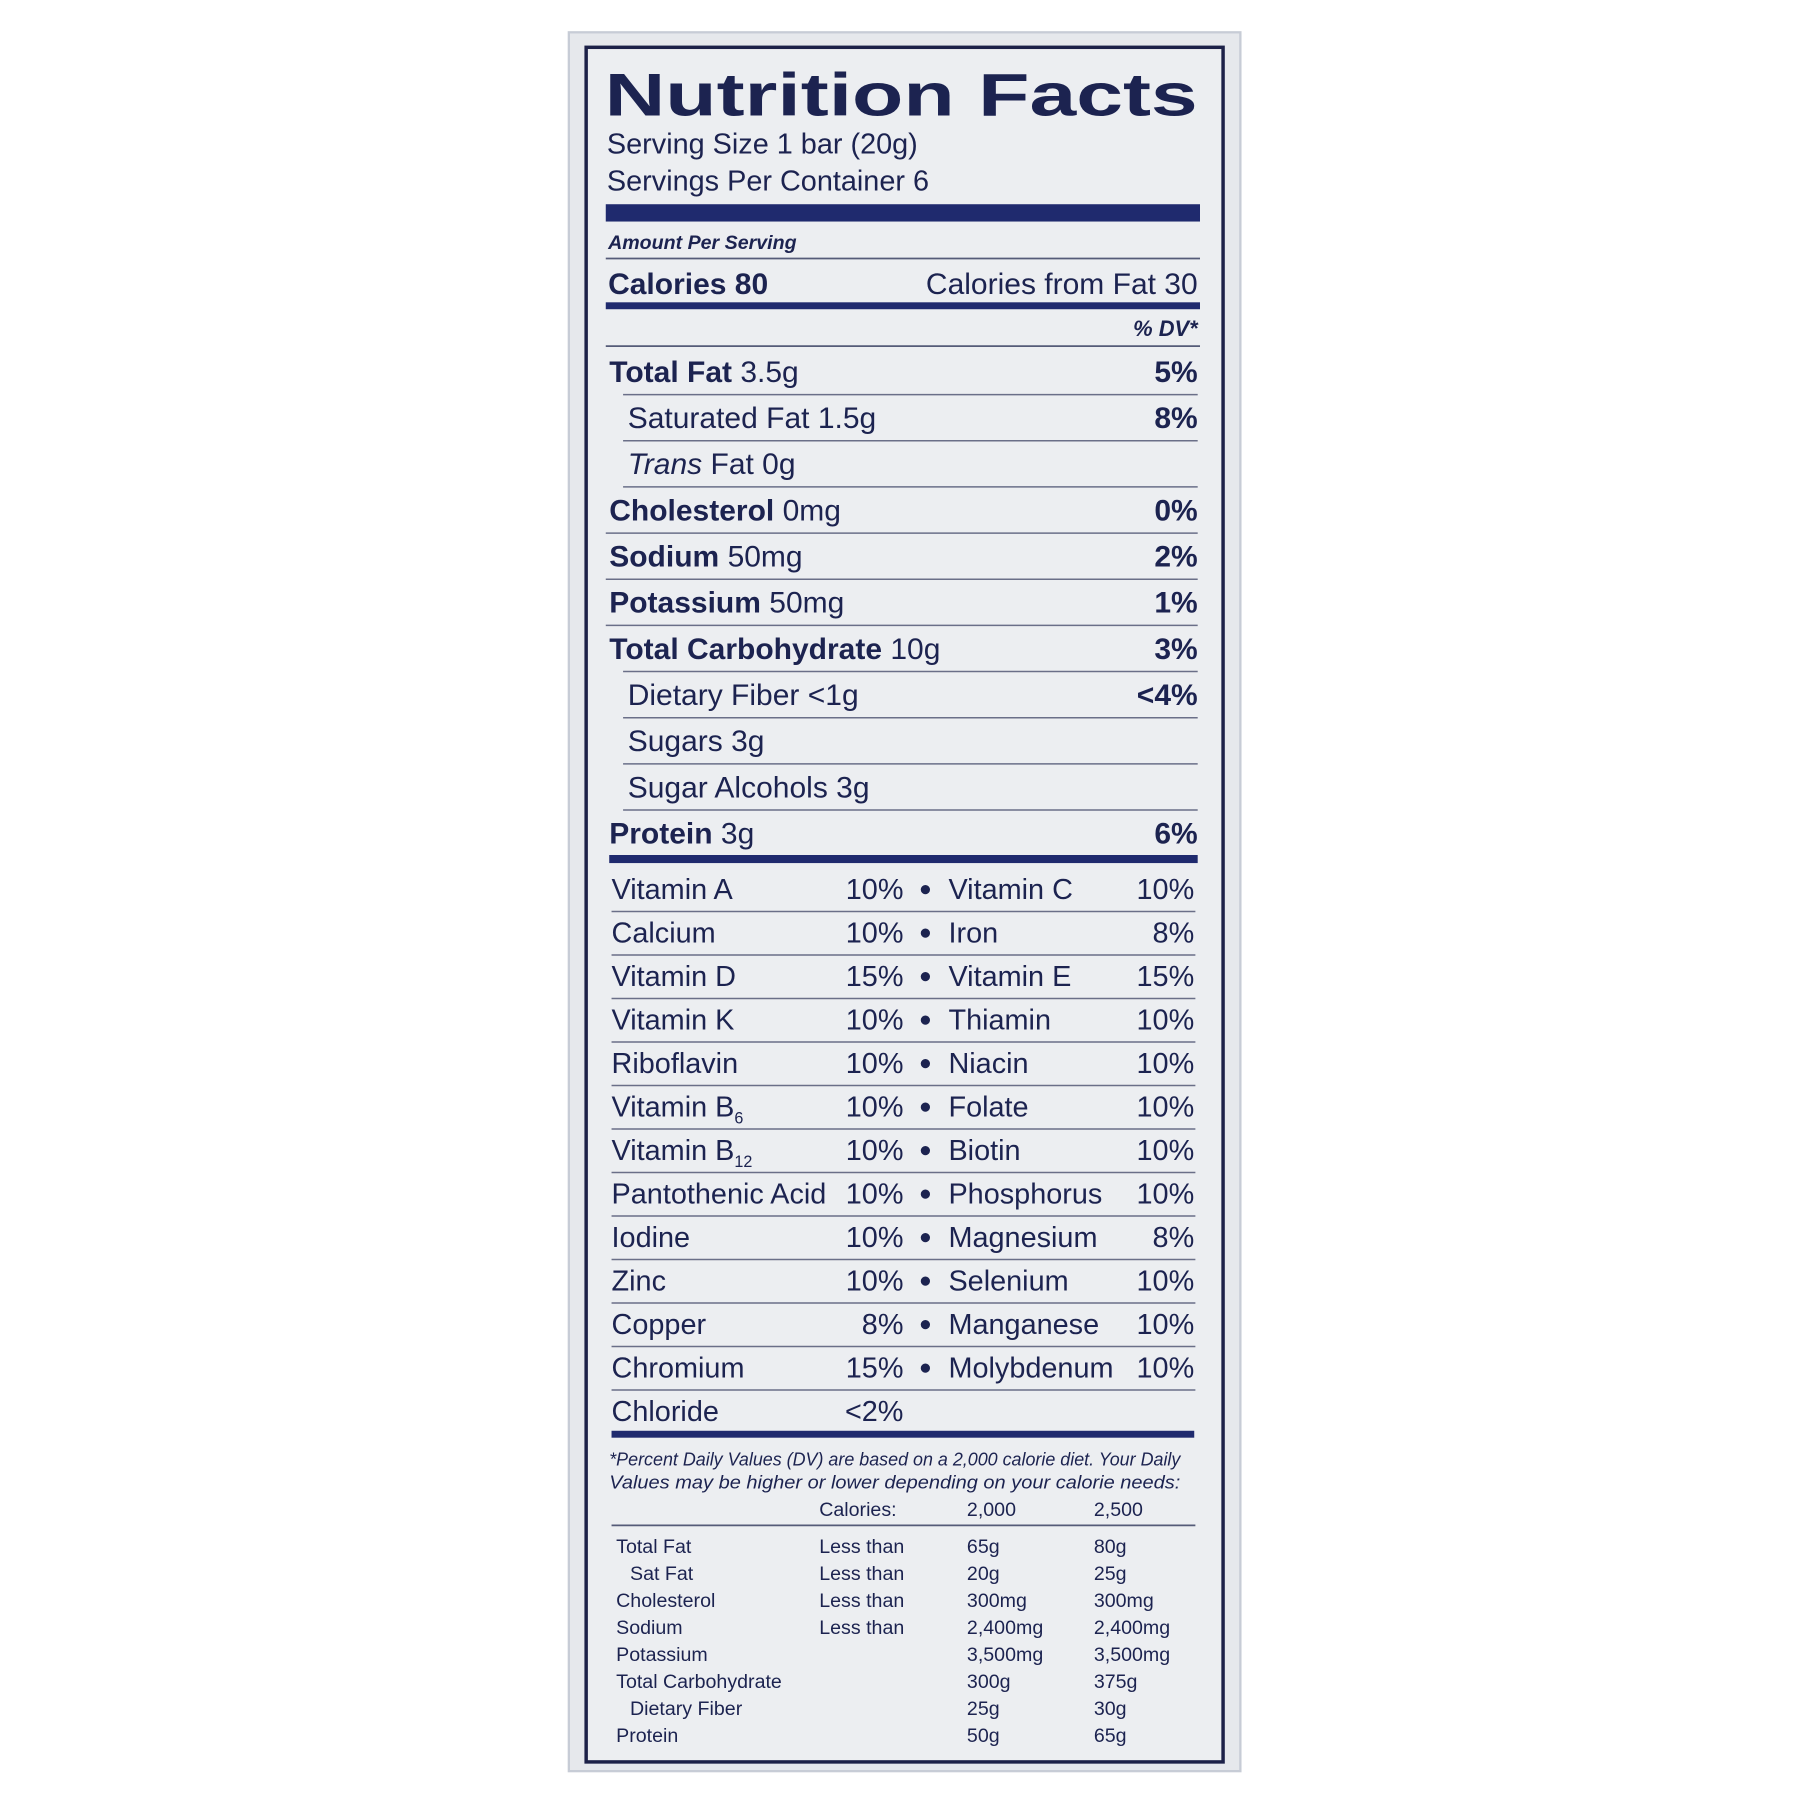 This screenshot has height=1800, width=1800. I want to click on vitamin-label: Chloride, so click(665, 1412).